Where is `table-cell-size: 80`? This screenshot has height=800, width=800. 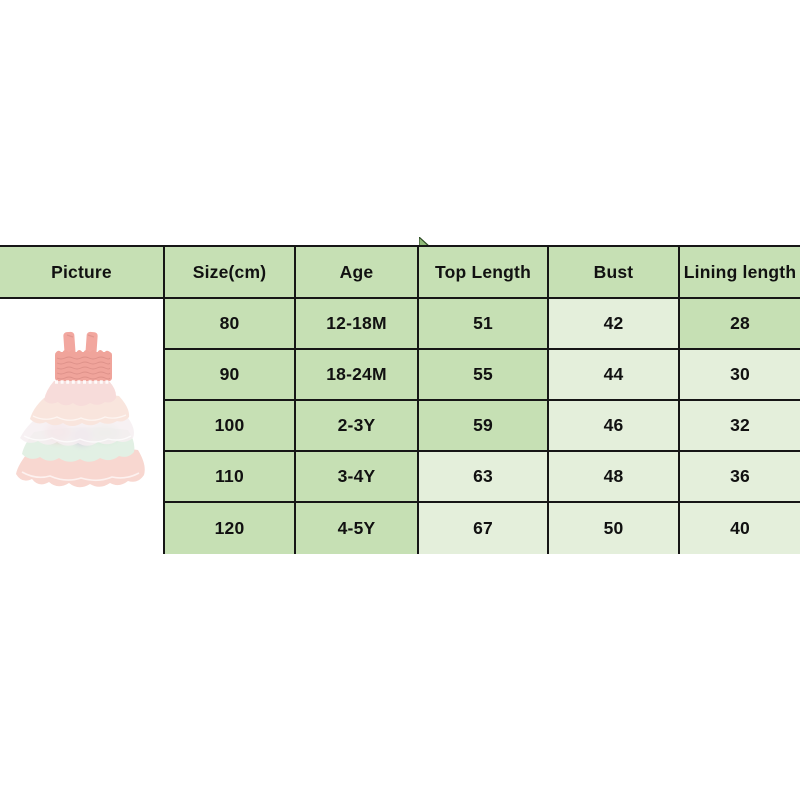
table-cell-size: 80 is located at coordinates (230, 324).